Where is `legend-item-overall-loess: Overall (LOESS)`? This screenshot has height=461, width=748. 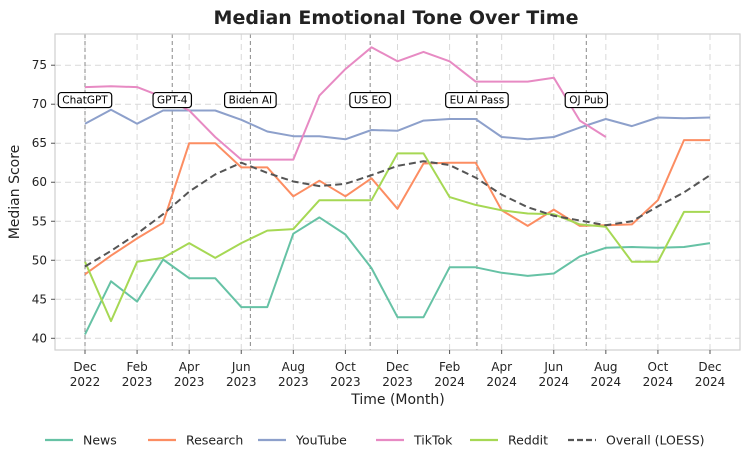 legend-item-overall-loess: Overall (LOESS) is located at coordinates (636, 440).